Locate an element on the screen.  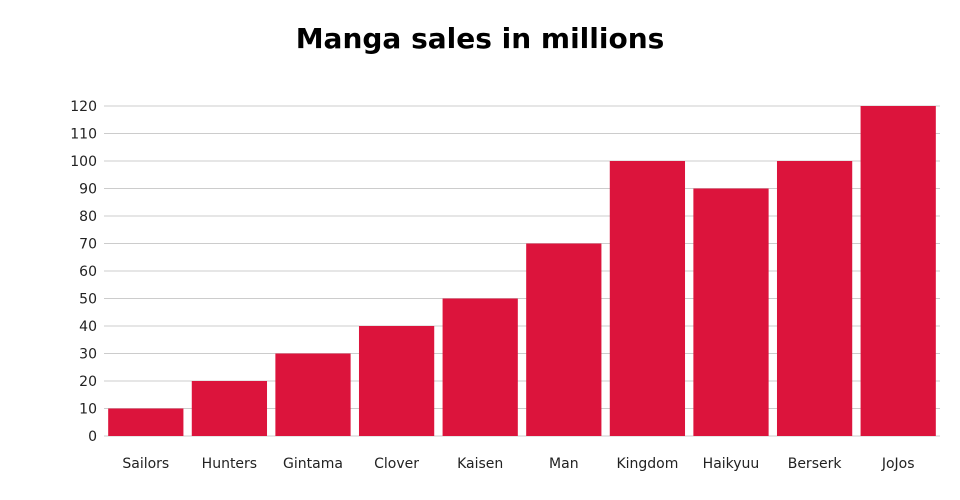
x-tick-label: Man is located at coordinates (564, 464).